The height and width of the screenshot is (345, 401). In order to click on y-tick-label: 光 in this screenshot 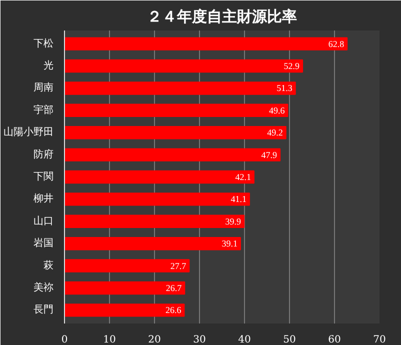, I will do `click(49, 66)`.